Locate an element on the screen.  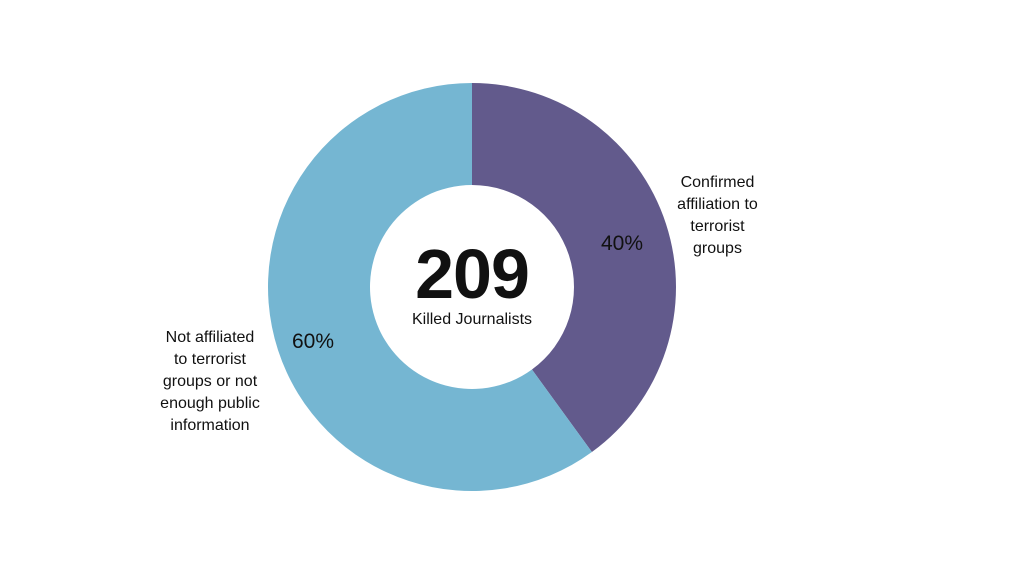
label-line: affiliation to is located at coordinates (717, 204).